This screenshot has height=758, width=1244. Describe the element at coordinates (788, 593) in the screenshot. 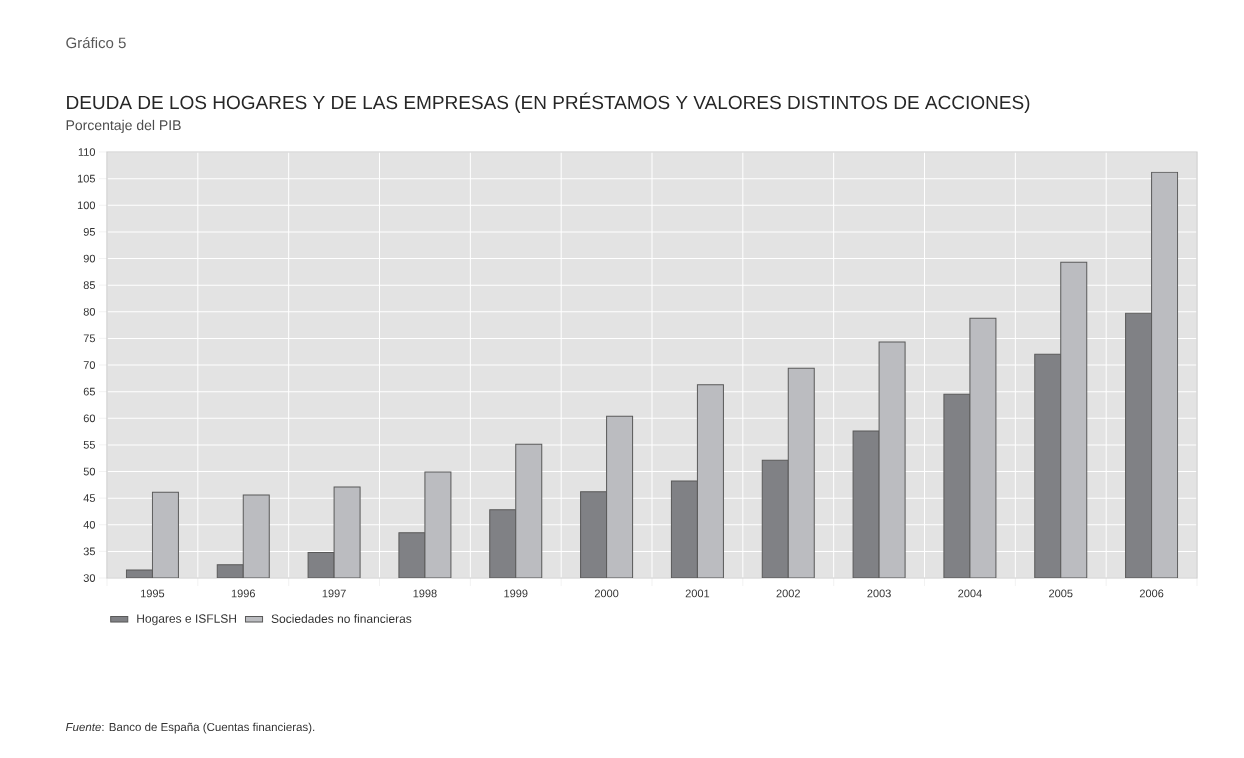

I see `x-tick-label: 2002` at that location.